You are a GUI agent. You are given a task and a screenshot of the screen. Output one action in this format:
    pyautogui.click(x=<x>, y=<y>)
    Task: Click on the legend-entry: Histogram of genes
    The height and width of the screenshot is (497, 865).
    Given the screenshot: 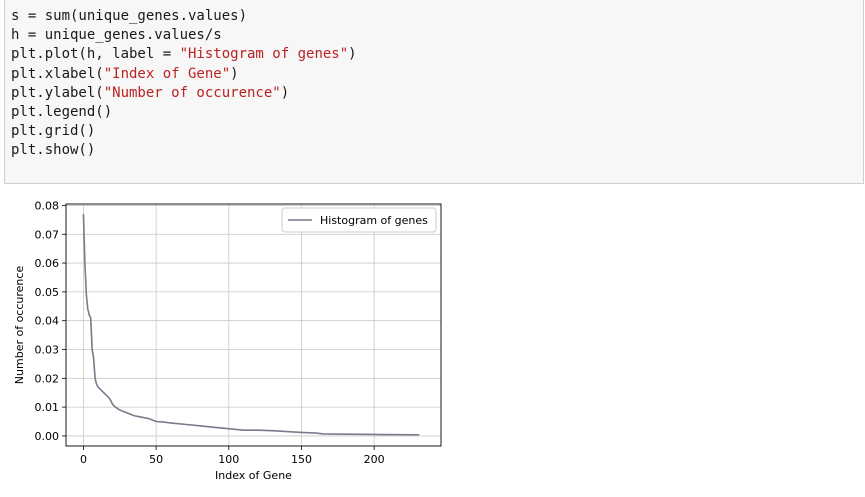 What is the action you would take?
    pyautogui.click(x=374, y=220)
    